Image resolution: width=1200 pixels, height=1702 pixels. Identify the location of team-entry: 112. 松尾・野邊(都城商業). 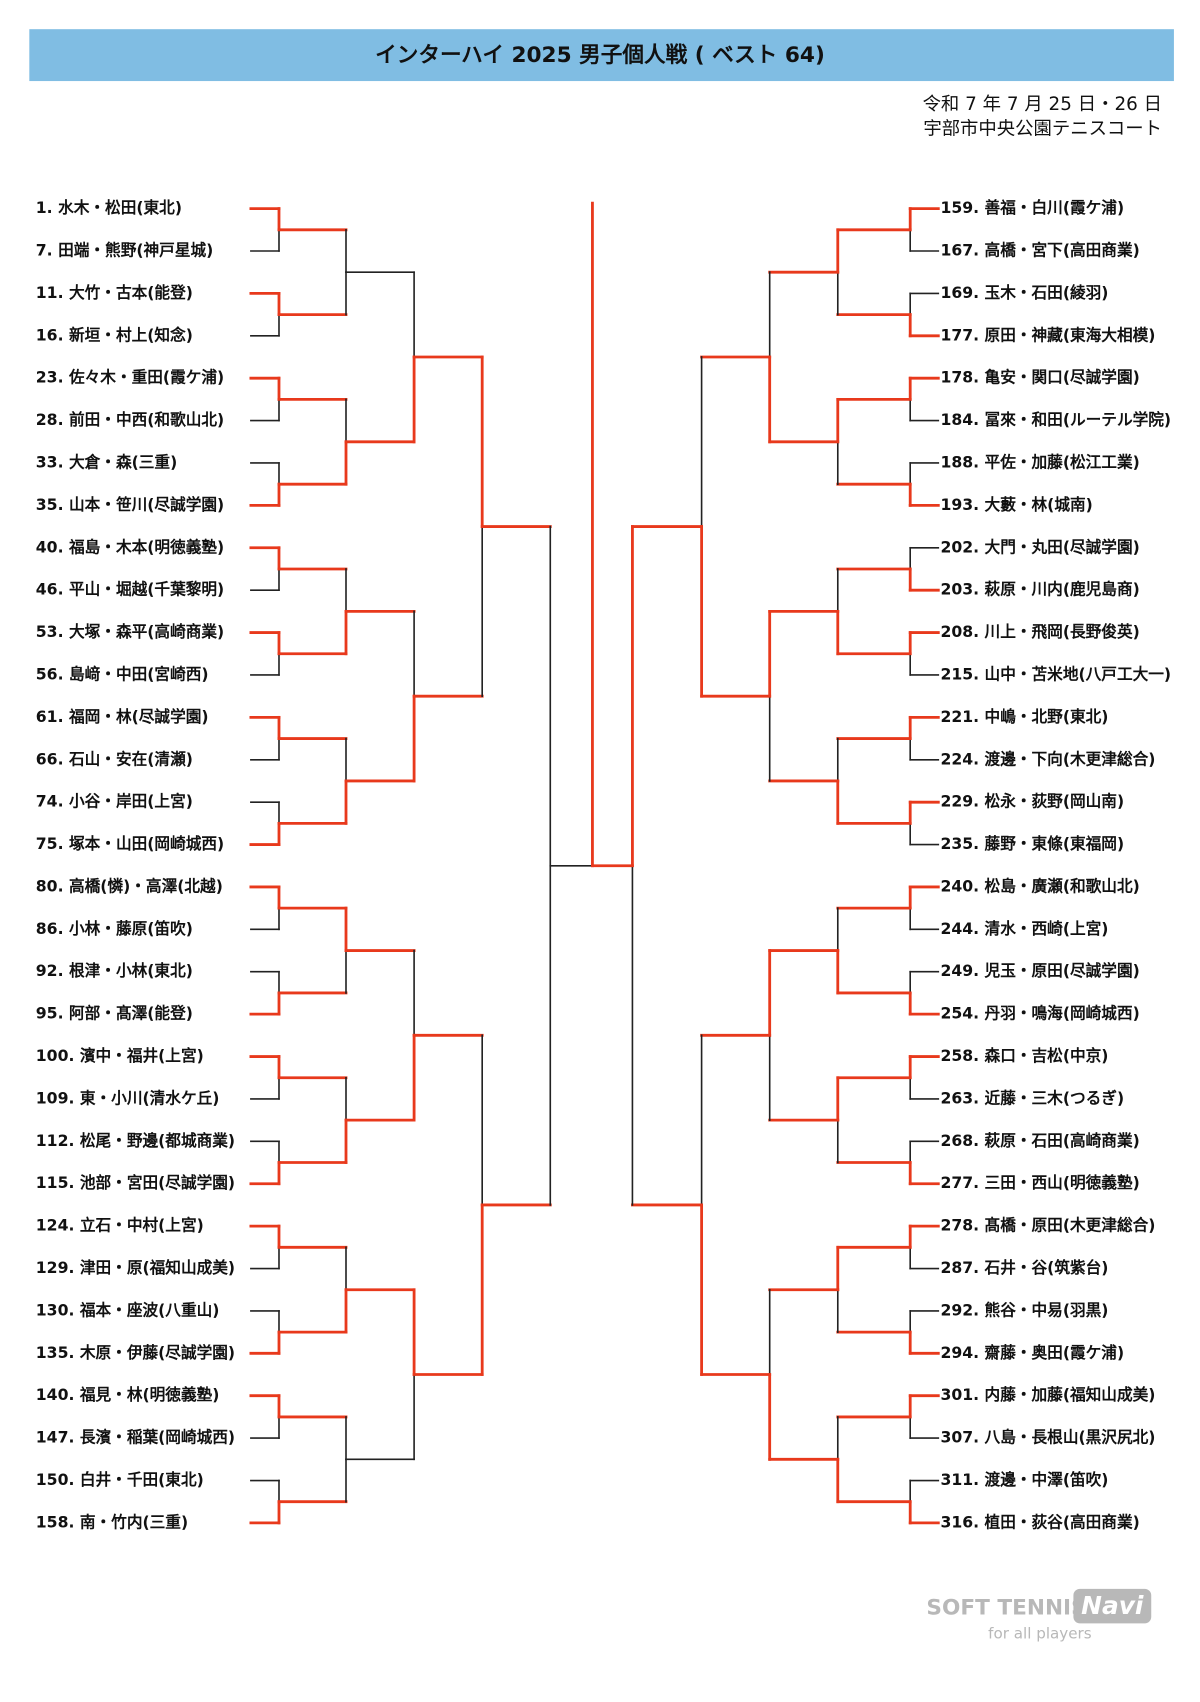
(135, 1140).